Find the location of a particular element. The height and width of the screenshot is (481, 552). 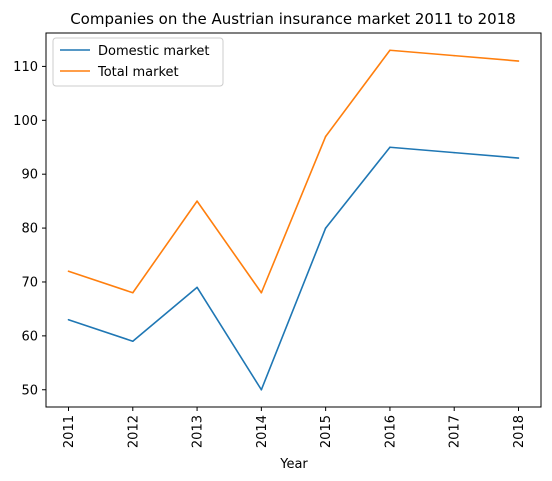

legend: Domestic market Total market is located at coordinates (138, 62).